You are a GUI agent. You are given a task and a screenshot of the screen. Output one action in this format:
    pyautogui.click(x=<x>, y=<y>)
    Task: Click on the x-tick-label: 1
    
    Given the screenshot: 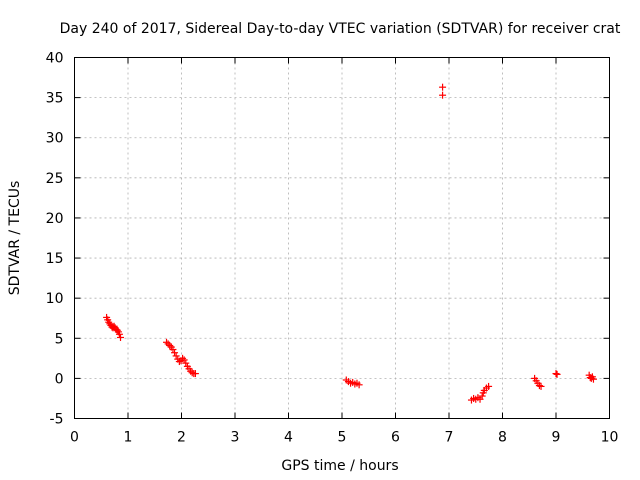 What is the action you would take?
    pyautogui.click(x=128, y=438)
    